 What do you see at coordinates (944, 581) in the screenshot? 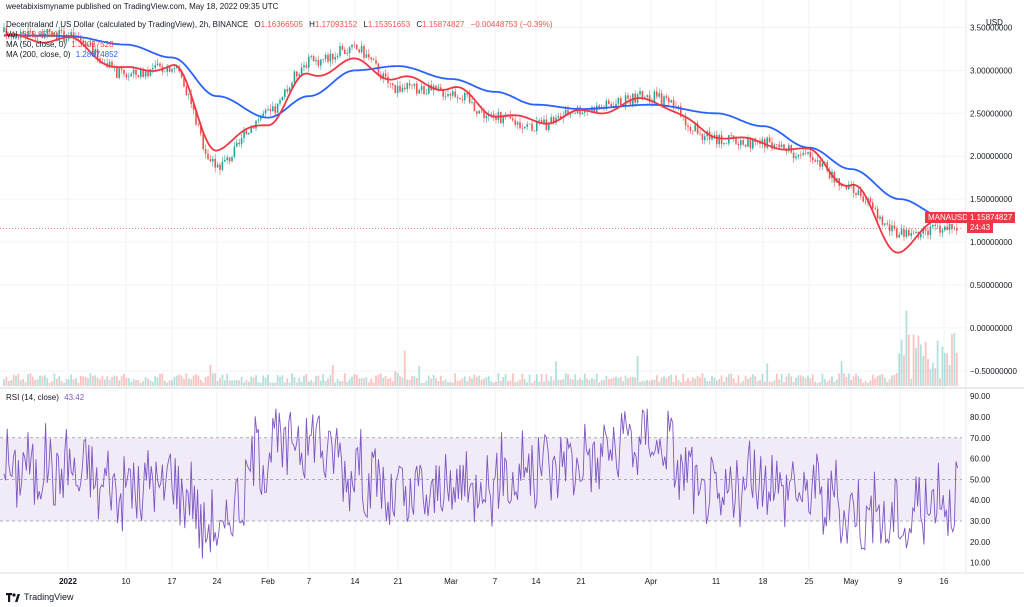
I see `time-tick-label: 16` at bounding box center [944, 581].